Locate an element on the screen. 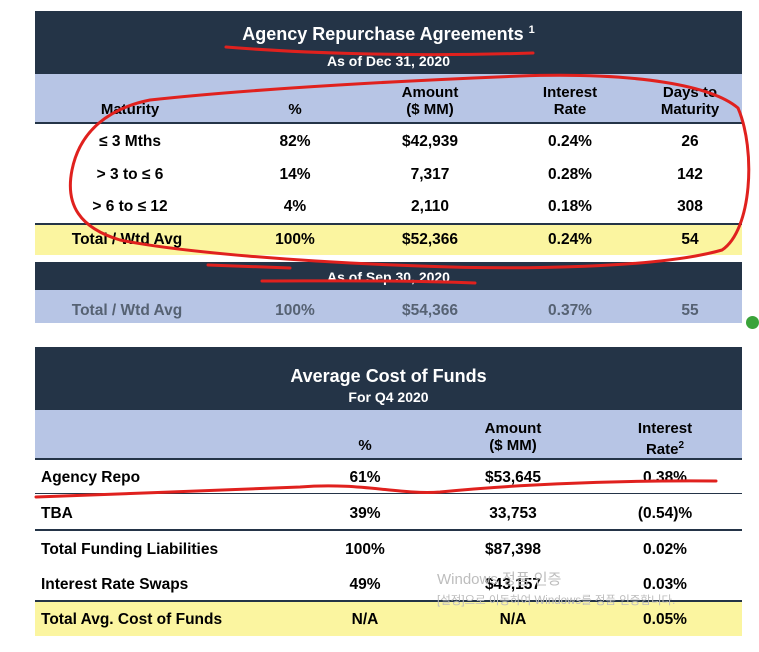 Image resolution: width=759 pixels, height=652 pixels. repo-prior-as-of: As of Sep 30, 2020 is located at coordinates (388, 277).